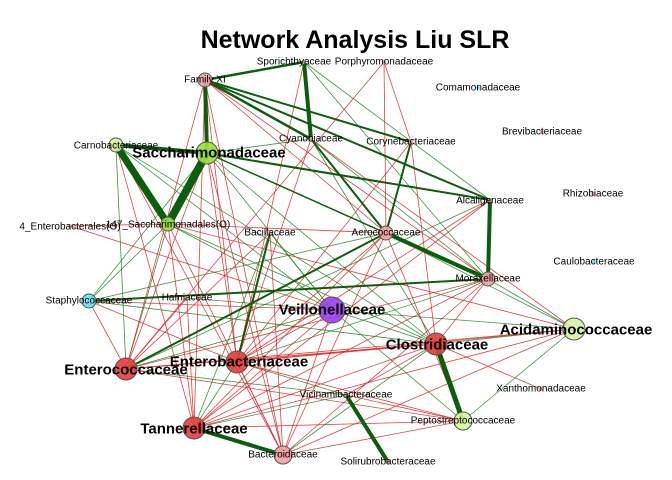 This screenshot has height=480, width=672. I want to click on edge-staphylococcaceae-veillonellaceae, so click(210, 305).